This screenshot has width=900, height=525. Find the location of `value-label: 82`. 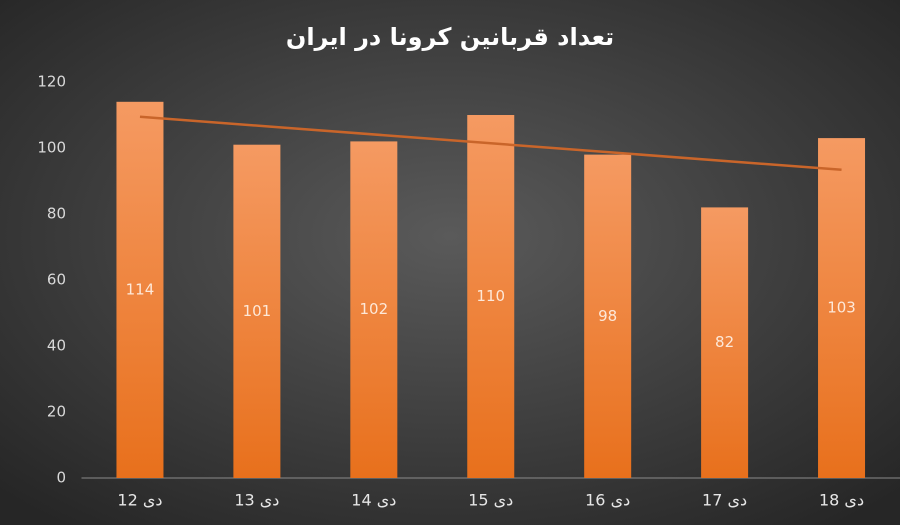

value-label: 82 is located at coordinates (724, 342).